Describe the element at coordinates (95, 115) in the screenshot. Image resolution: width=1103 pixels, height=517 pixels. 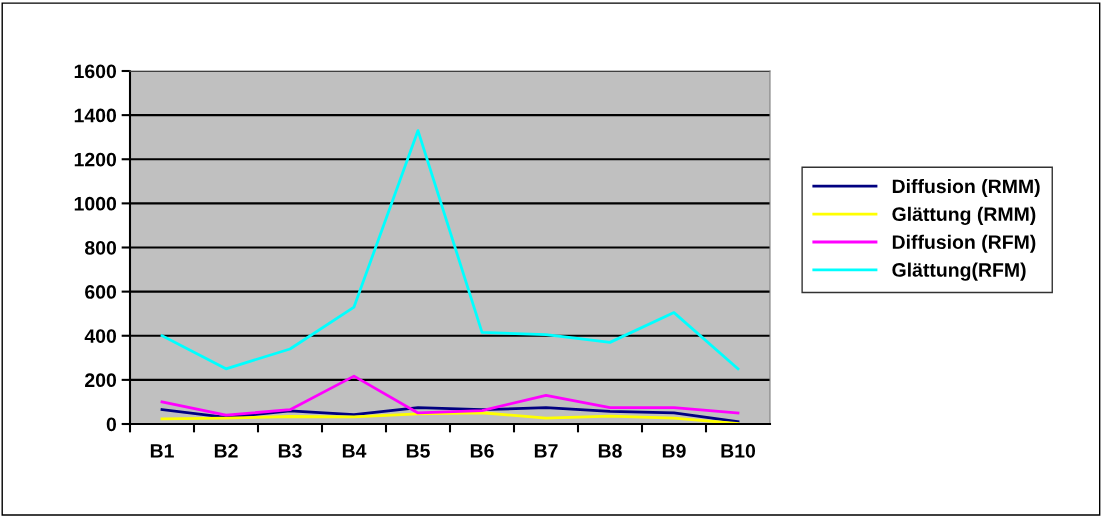
I see `y-tick-label: 1400` at that location.